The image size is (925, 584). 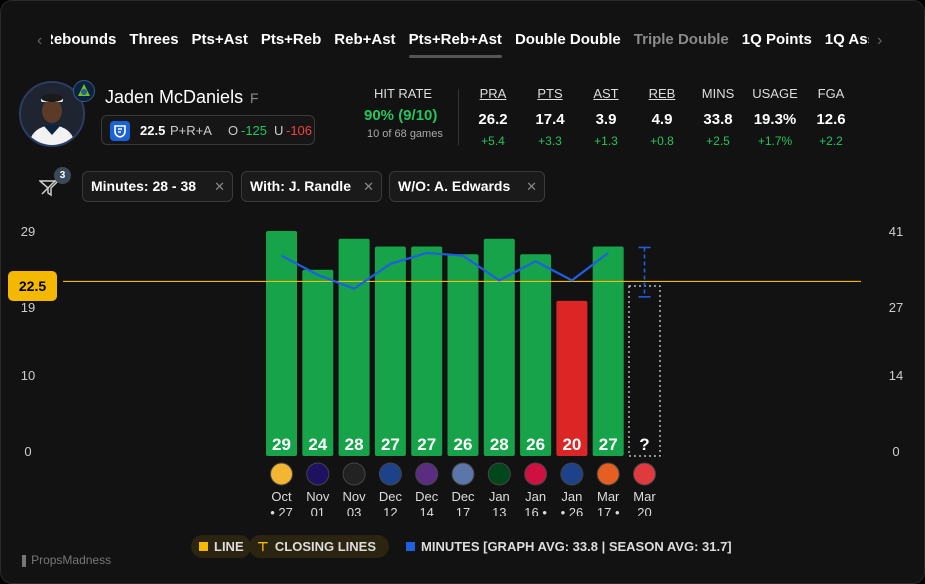 I want to click on bar-value-label: ?, so click(x=644, y=444).